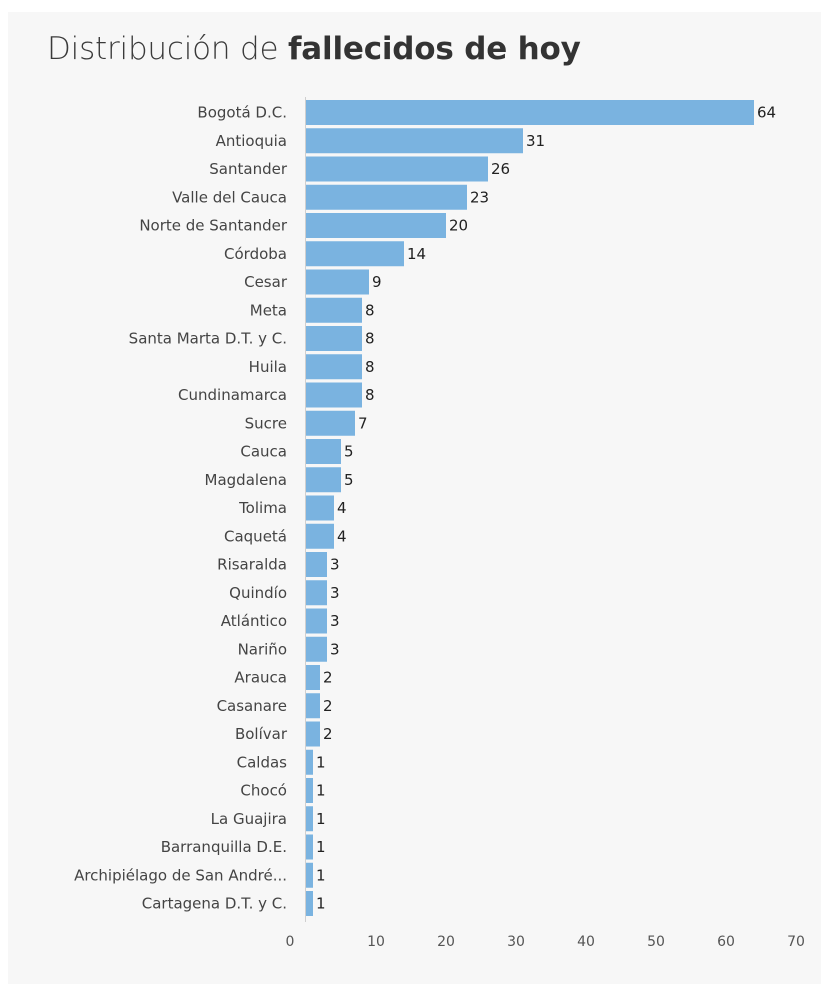  Describe the element at coordinates (796, 942) in the screenshot. I see `x-tick-label: 70` at that location.